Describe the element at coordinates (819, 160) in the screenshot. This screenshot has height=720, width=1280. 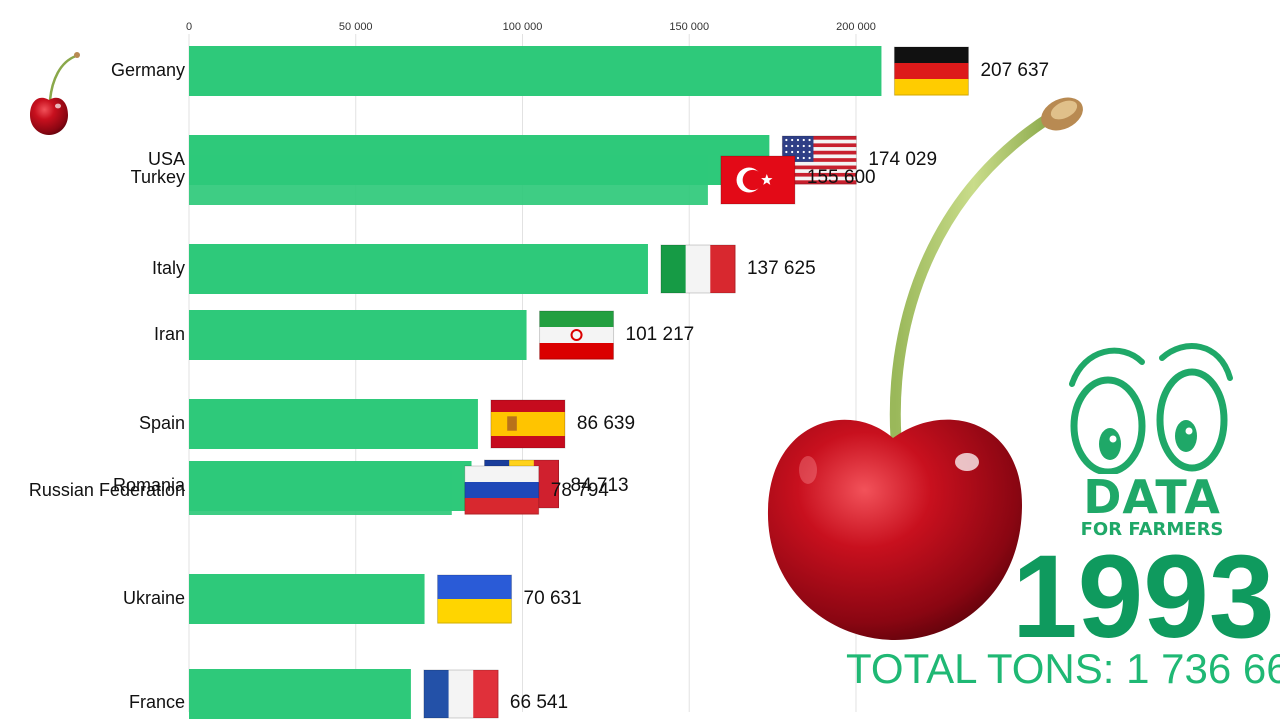
I see `usa-flag` at that location.